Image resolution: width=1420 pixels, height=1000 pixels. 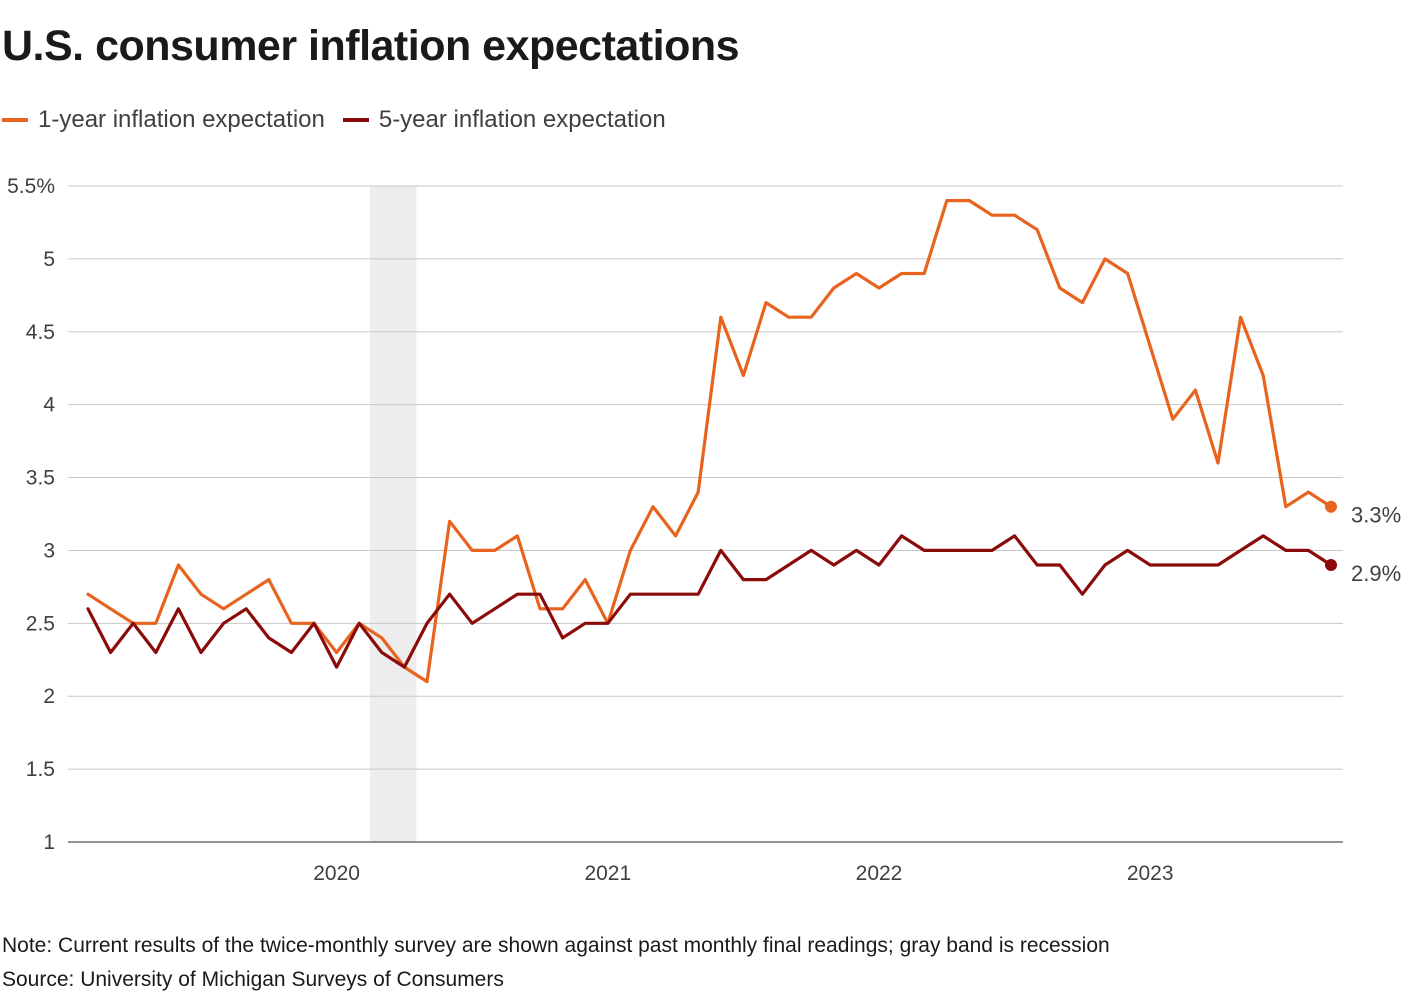 What do you see at coordinates (49, 550) in the screenshot?
I see `y-tick-label: 3` at bounding box center [49, 550].